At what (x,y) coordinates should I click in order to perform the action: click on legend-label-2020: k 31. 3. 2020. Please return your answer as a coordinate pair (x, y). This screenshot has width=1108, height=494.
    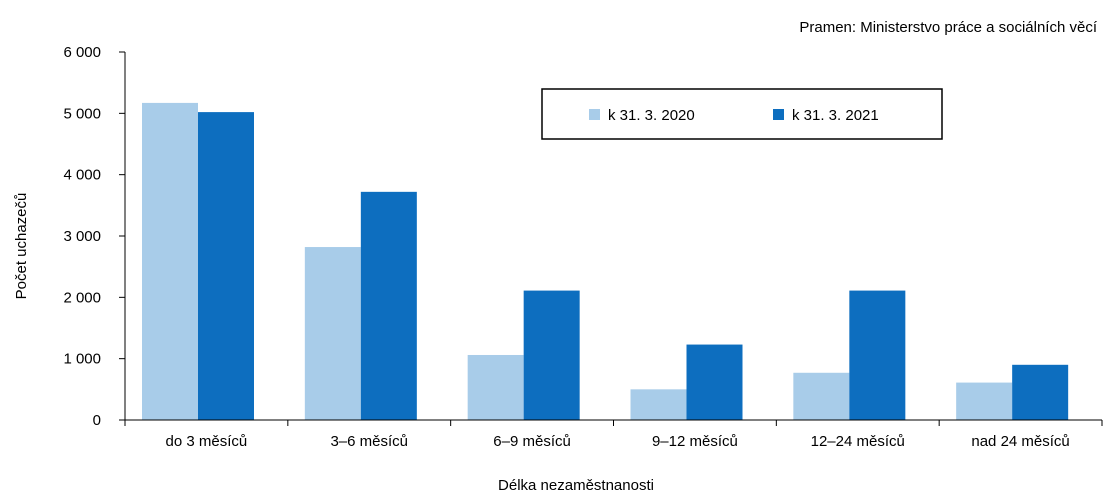
    Looking at the image, I should click on (651, 115).